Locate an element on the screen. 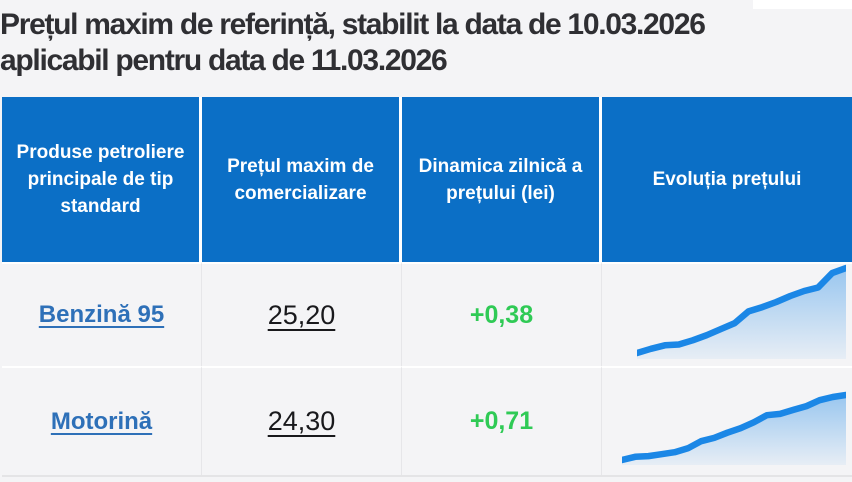 The height and width of the screenshot is (482, 852). benzina-95-sparkline-chart is located at coordinates (741, 311).